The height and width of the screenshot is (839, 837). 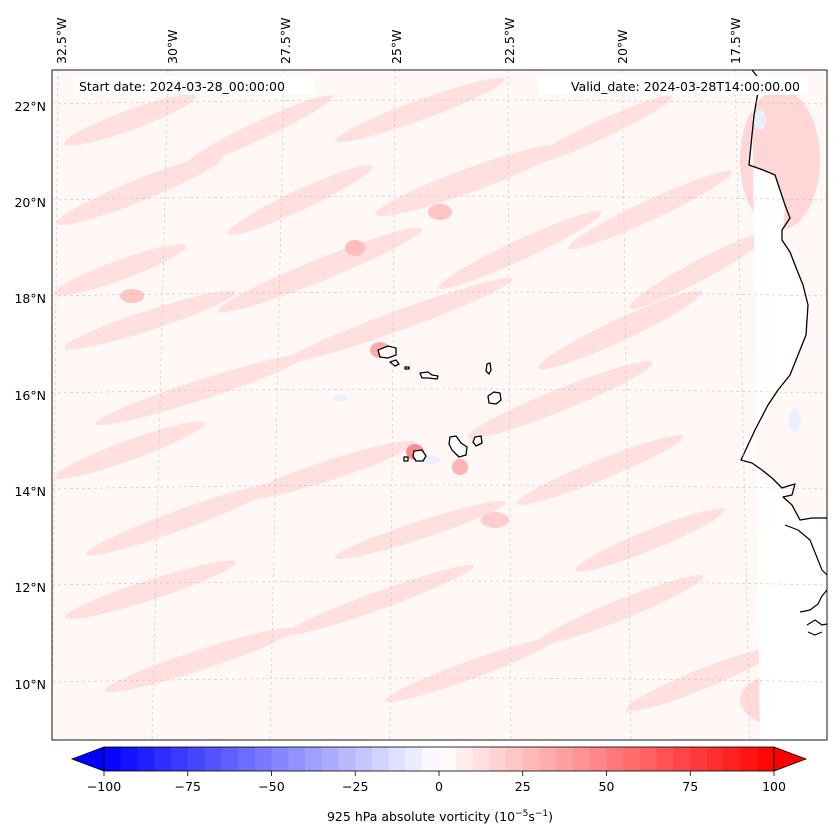 What do you see at coordinates (87, 759) in the screenshot?
I see `colorbar-extend-min` at bounding box center [87, 759].